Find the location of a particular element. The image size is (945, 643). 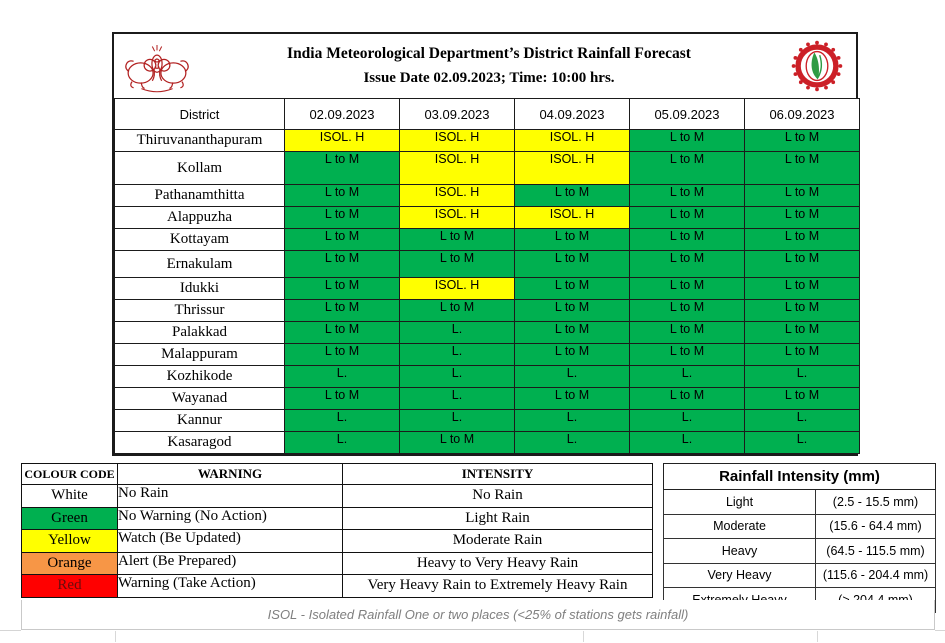

intensity-range-cell: (64.5 - 115.5 mm) is located at coordinates (875, 551).